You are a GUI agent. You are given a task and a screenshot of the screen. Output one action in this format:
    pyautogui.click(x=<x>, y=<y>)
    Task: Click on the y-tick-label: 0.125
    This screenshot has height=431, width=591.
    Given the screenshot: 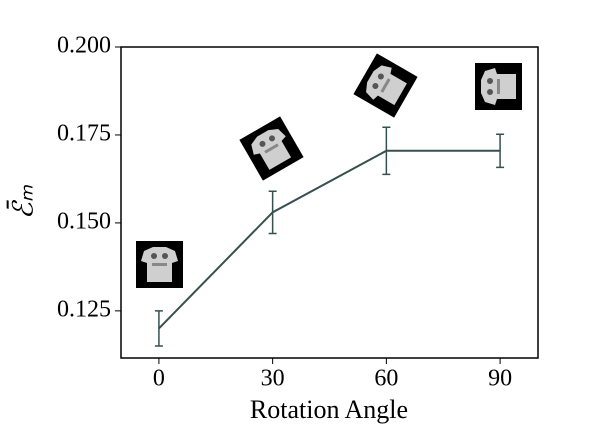 What is the action you would take?
    pyautogui.click(x=84, y=309)
    